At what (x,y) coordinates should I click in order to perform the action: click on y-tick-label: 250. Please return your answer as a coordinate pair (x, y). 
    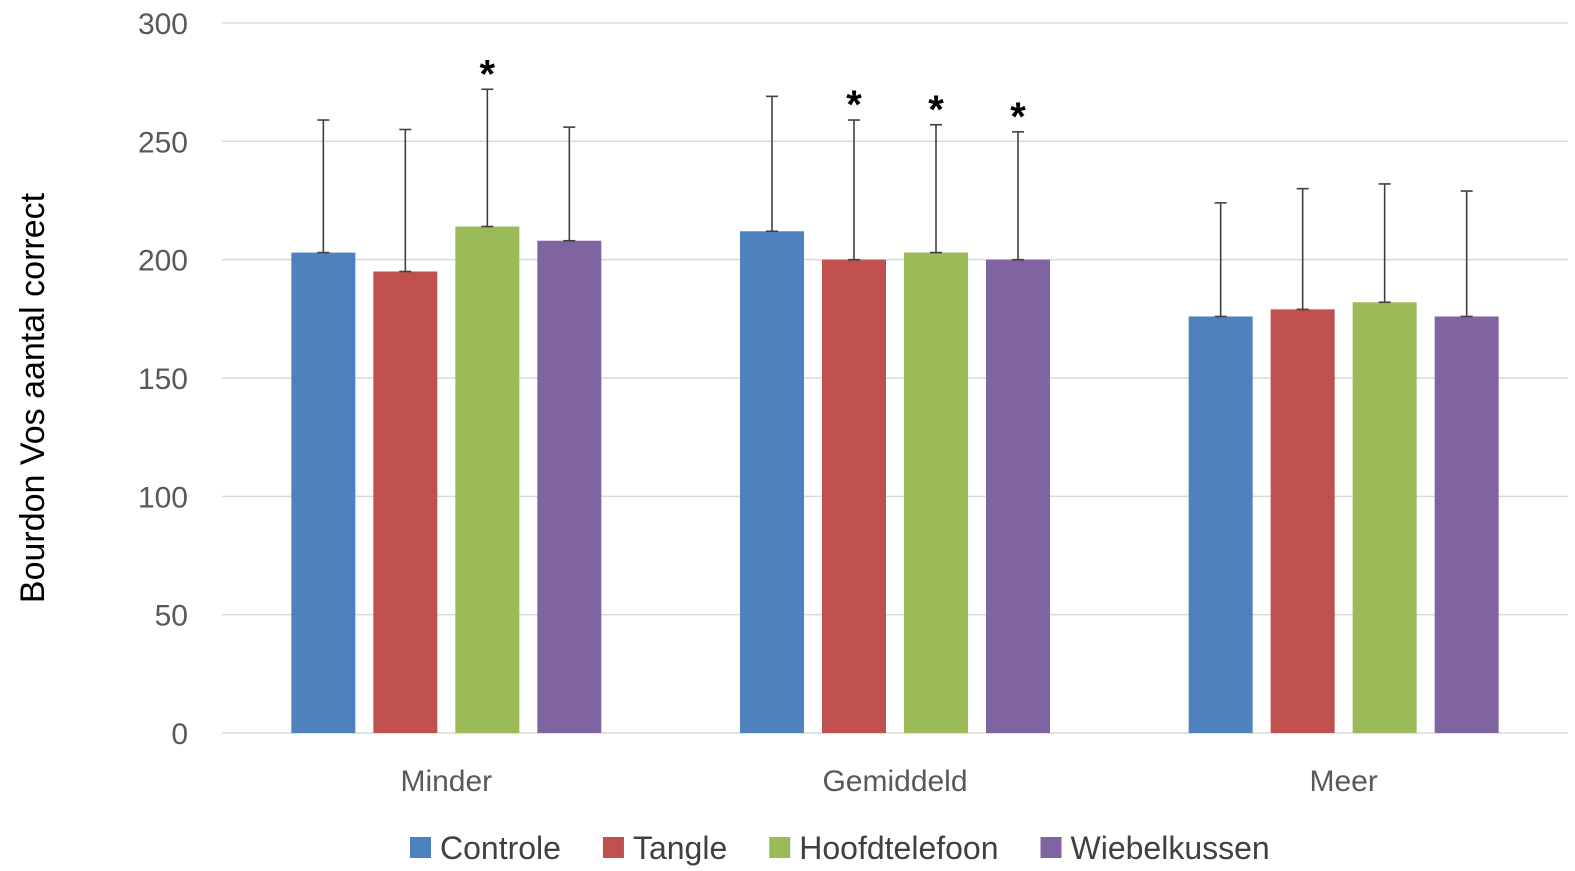
    Looking at the image, I should click on (163, 142).